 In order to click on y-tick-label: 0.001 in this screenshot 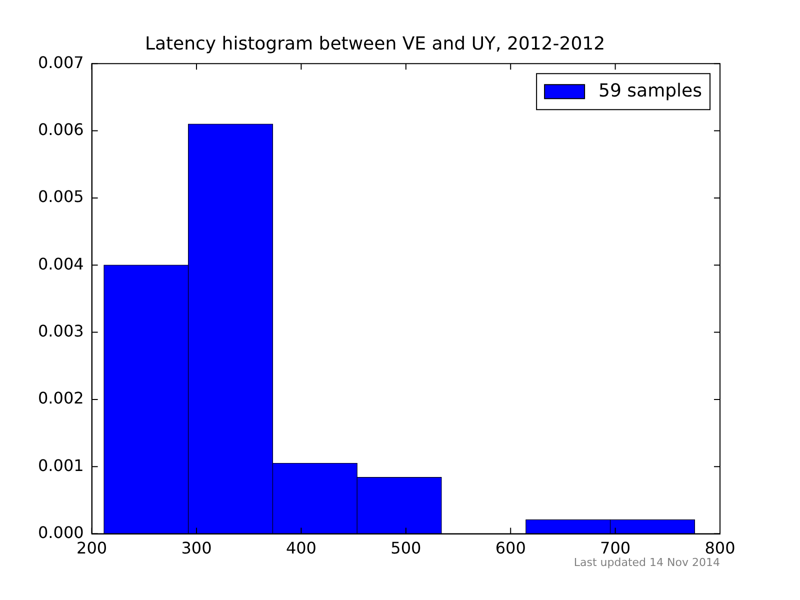, I will do `click(61, 465)`.